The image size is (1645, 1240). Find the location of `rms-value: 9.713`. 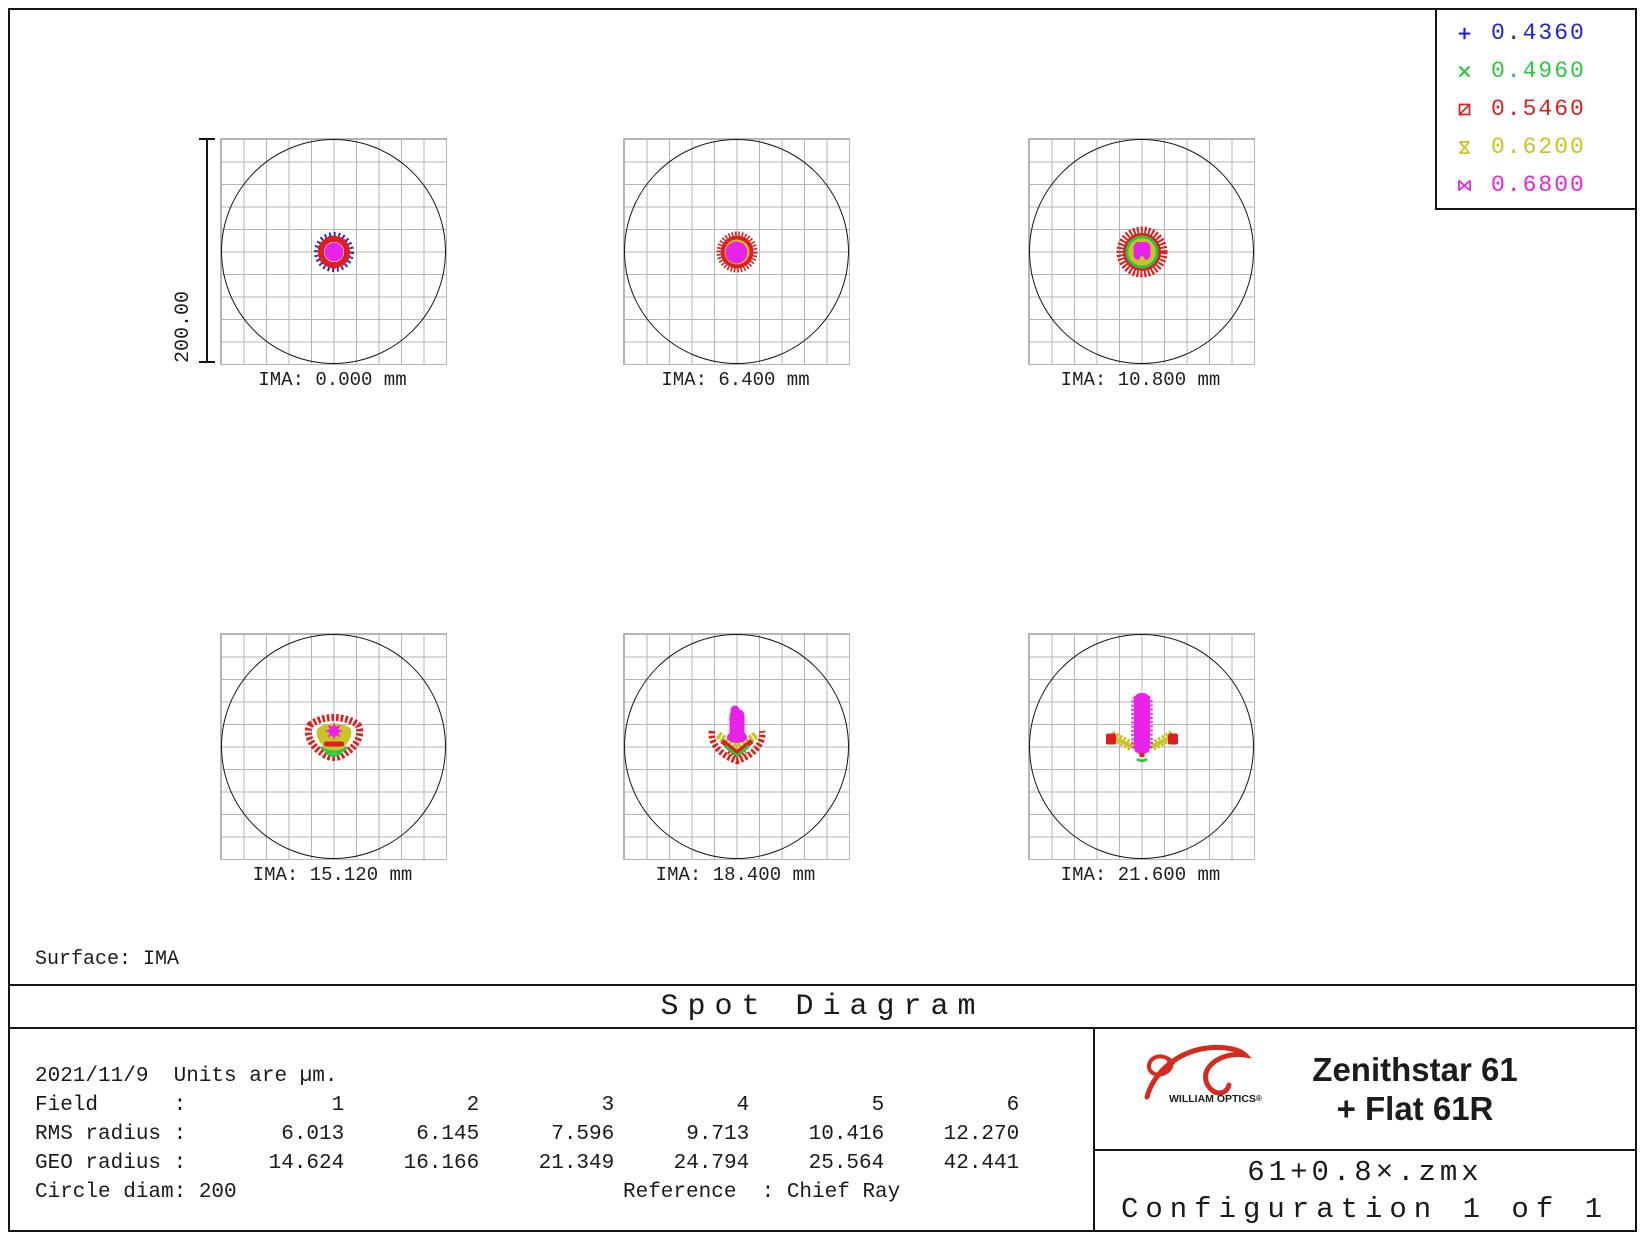

rms-value: 9.713 is located at coordinates (718, 1134).